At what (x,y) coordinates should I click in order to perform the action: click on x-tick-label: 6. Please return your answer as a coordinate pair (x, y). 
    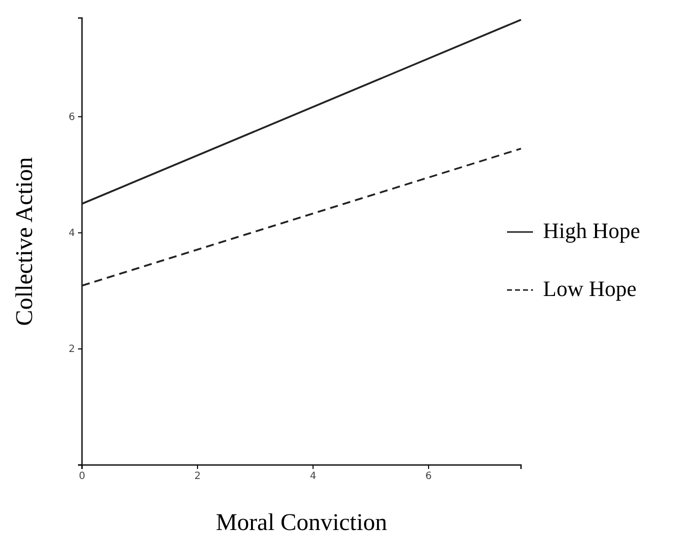
    Looking at the image, I should click on (428, 476).